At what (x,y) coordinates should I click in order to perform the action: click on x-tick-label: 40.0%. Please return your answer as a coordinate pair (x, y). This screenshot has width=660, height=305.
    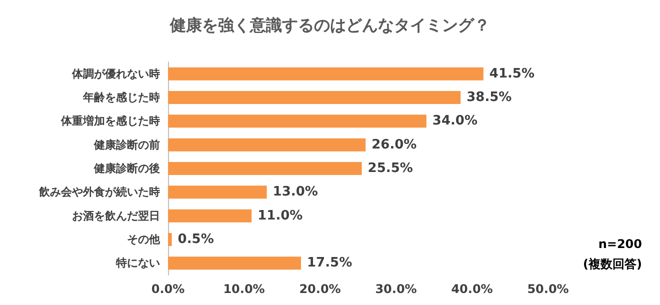
    Looking at the image, I should click on (472, 289).